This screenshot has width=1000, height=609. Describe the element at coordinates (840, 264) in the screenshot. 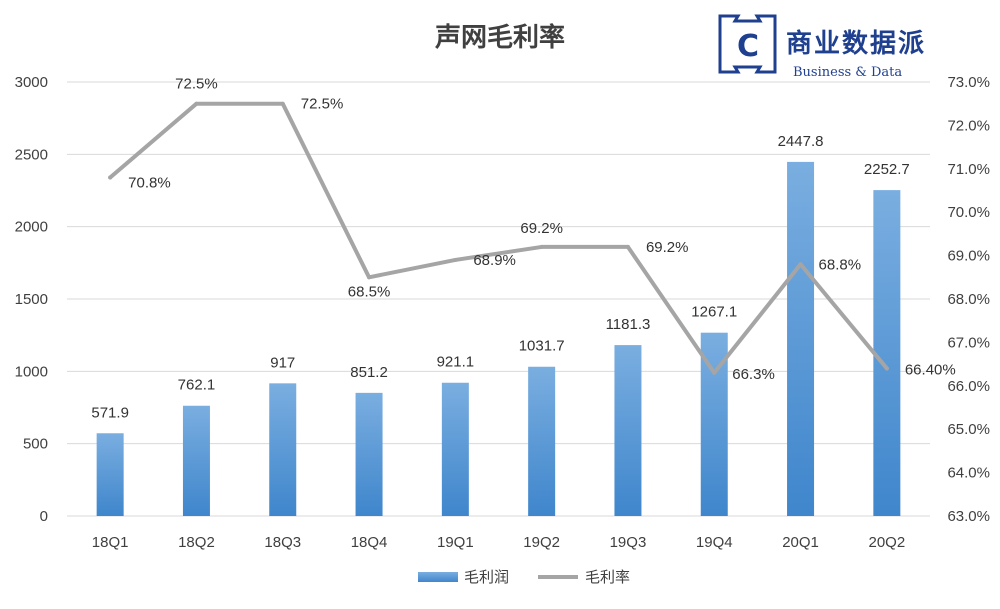

I see `line-data-label: 68.8%` at that location.